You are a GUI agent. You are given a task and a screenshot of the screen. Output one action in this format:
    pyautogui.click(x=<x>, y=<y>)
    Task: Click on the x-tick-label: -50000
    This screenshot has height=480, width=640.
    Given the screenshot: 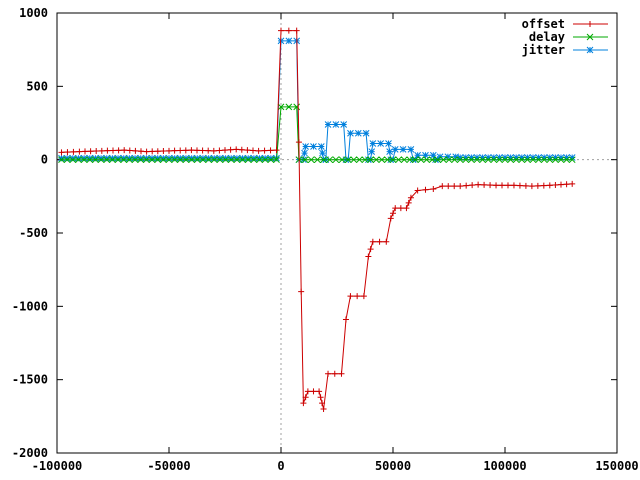 What is the action you would take?
    pyautogui.click(x=168, y=466)
    